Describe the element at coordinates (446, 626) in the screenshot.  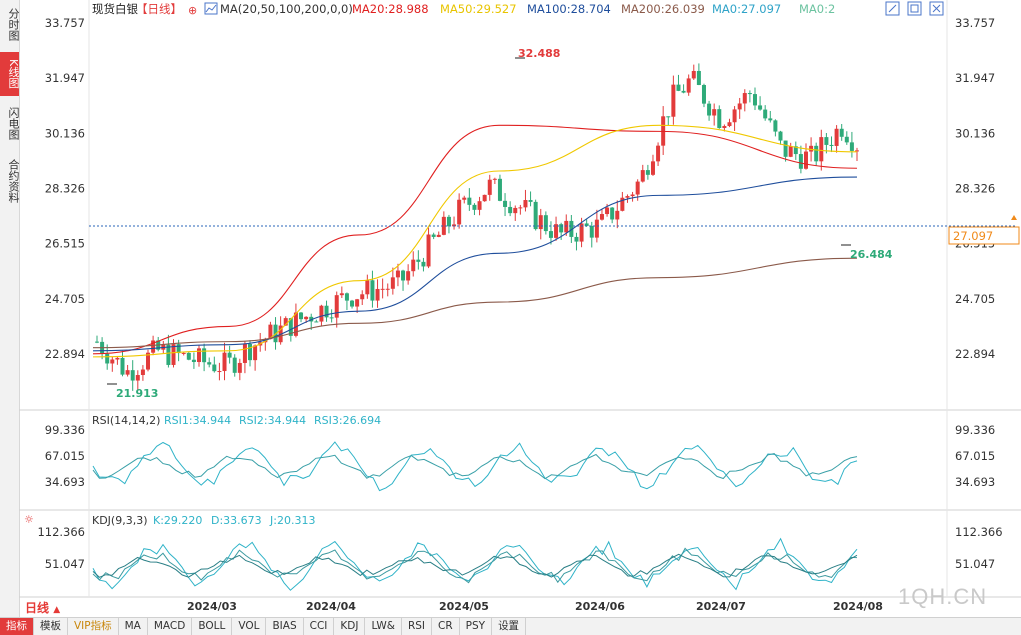
I see `indicator-tab: CR` at that location.